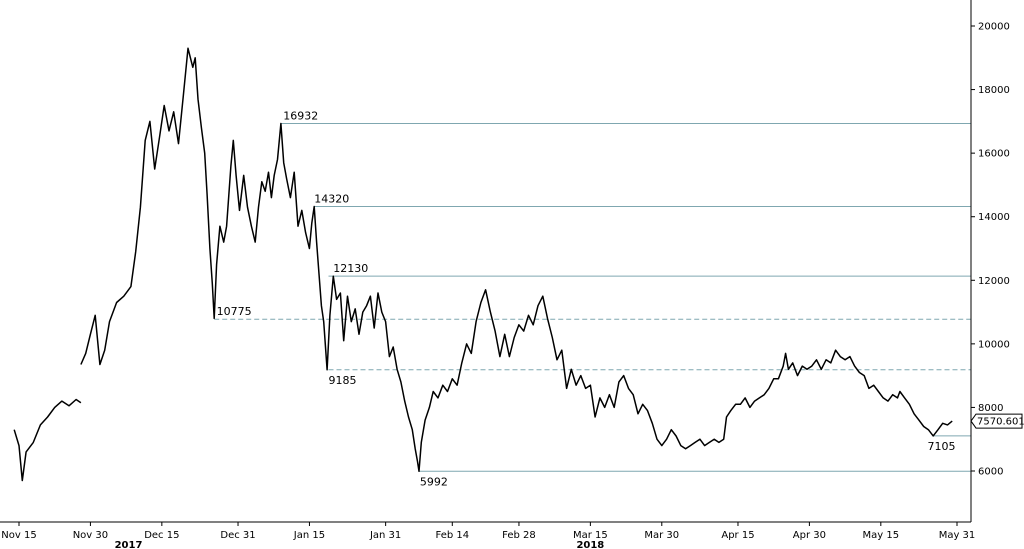 Image resolution: width=1024 pixels, height=549 pixels. What do you see at coordinates (90, 535) in the screenshot?
I see `x-tick-label: Nov 30` at bounding box center [90, 535].